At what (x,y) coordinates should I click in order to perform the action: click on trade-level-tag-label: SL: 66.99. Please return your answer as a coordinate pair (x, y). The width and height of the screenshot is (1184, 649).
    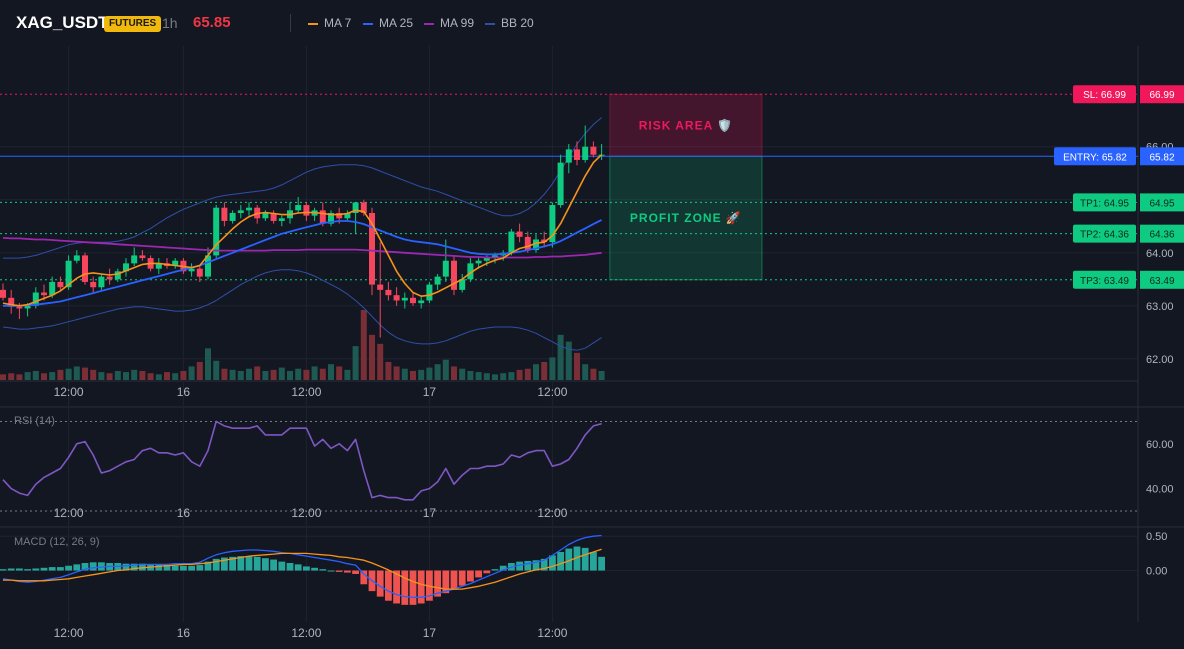
    Looking at the image, I should click on (1104, 95).